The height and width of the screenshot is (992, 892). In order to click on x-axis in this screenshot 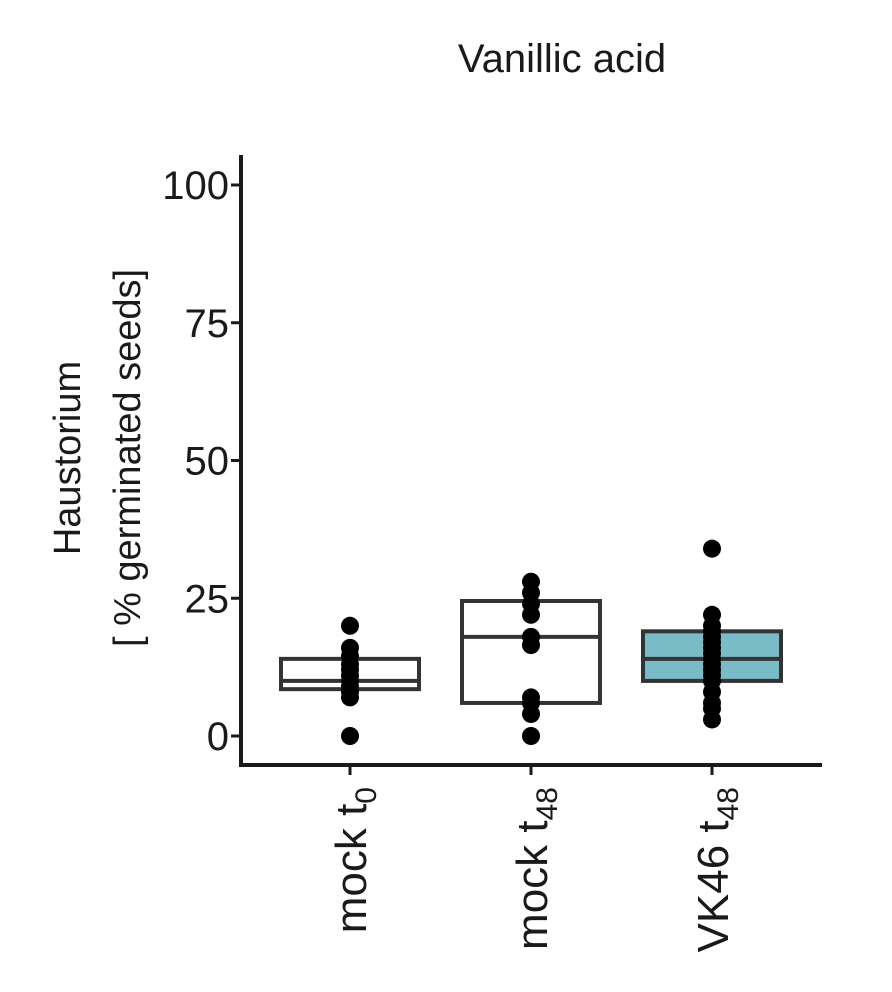, I will do `click(530, 769)`.